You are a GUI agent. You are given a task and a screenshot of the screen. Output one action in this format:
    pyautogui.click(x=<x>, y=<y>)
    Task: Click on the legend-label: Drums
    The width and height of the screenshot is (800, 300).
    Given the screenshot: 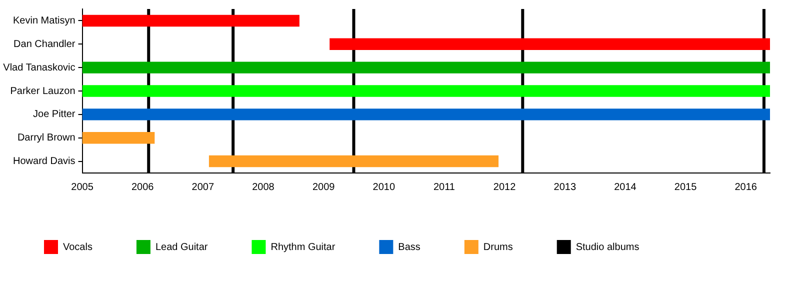 What is the action you would take?
    pyautogui.click(x=498, y=247)
    